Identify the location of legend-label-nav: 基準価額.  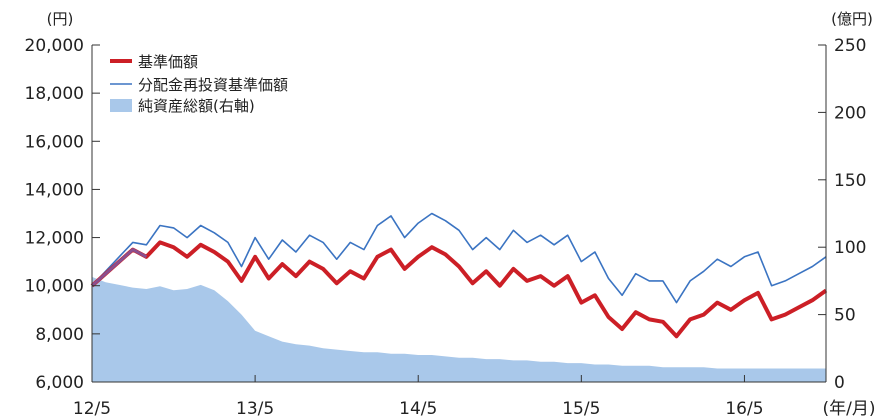
(168, 62).